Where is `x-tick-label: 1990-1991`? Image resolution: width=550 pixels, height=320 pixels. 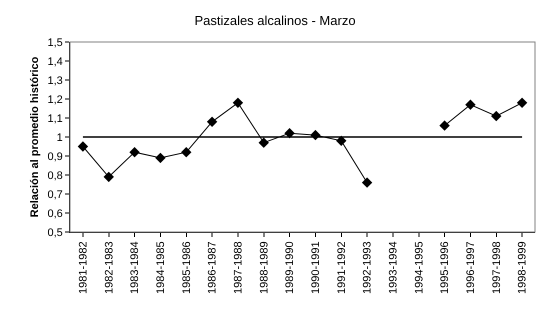 x-tick-label: 1990-1991 is located at coordinates (316, 267).